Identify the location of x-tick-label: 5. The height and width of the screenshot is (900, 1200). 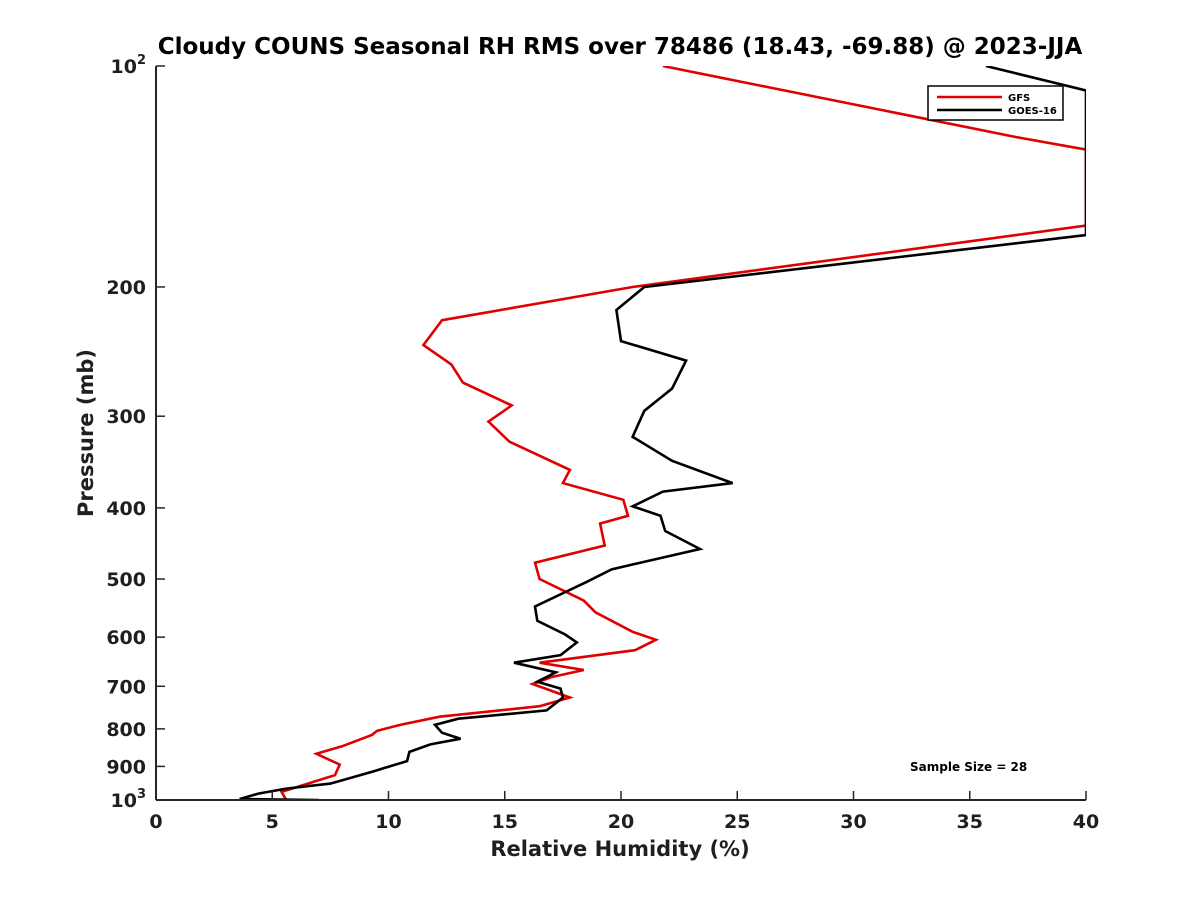
(272, 822).